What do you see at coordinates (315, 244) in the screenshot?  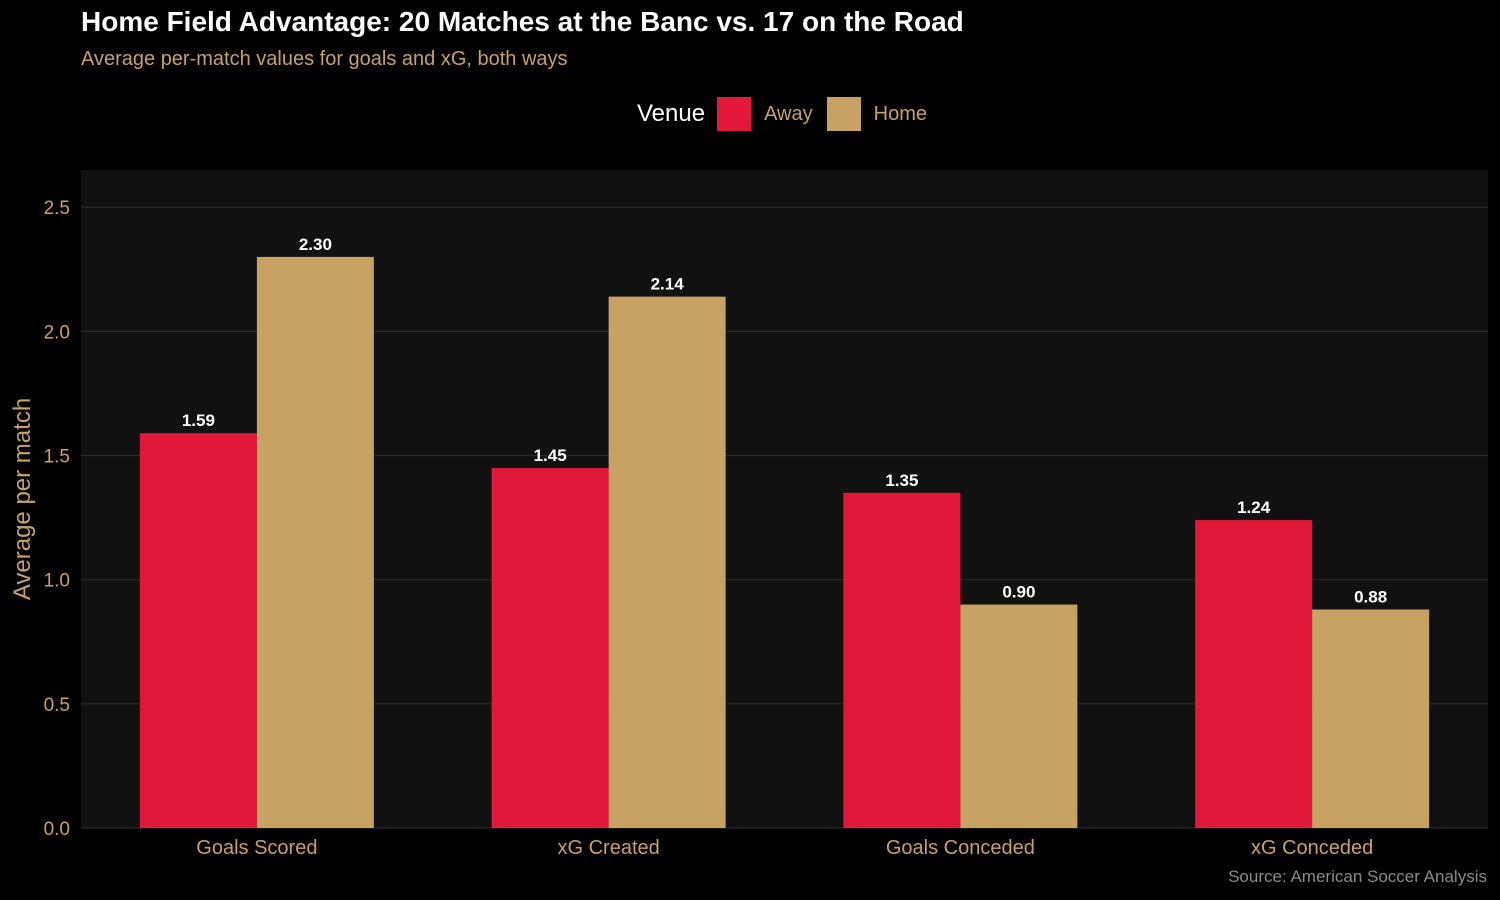 I see `data-label: 2.30` at bounding box center [315, 244].